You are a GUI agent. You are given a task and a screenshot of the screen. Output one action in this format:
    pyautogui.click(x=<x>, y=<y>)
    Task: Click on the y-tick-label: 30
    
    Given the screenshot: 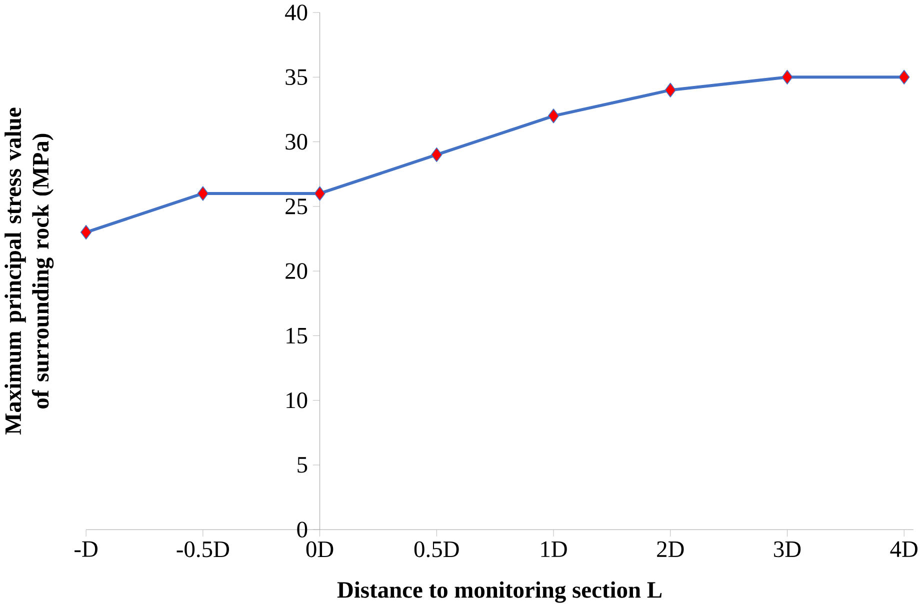 What is the action you would take?
    pyautogui.click(x=297, y=142)
    